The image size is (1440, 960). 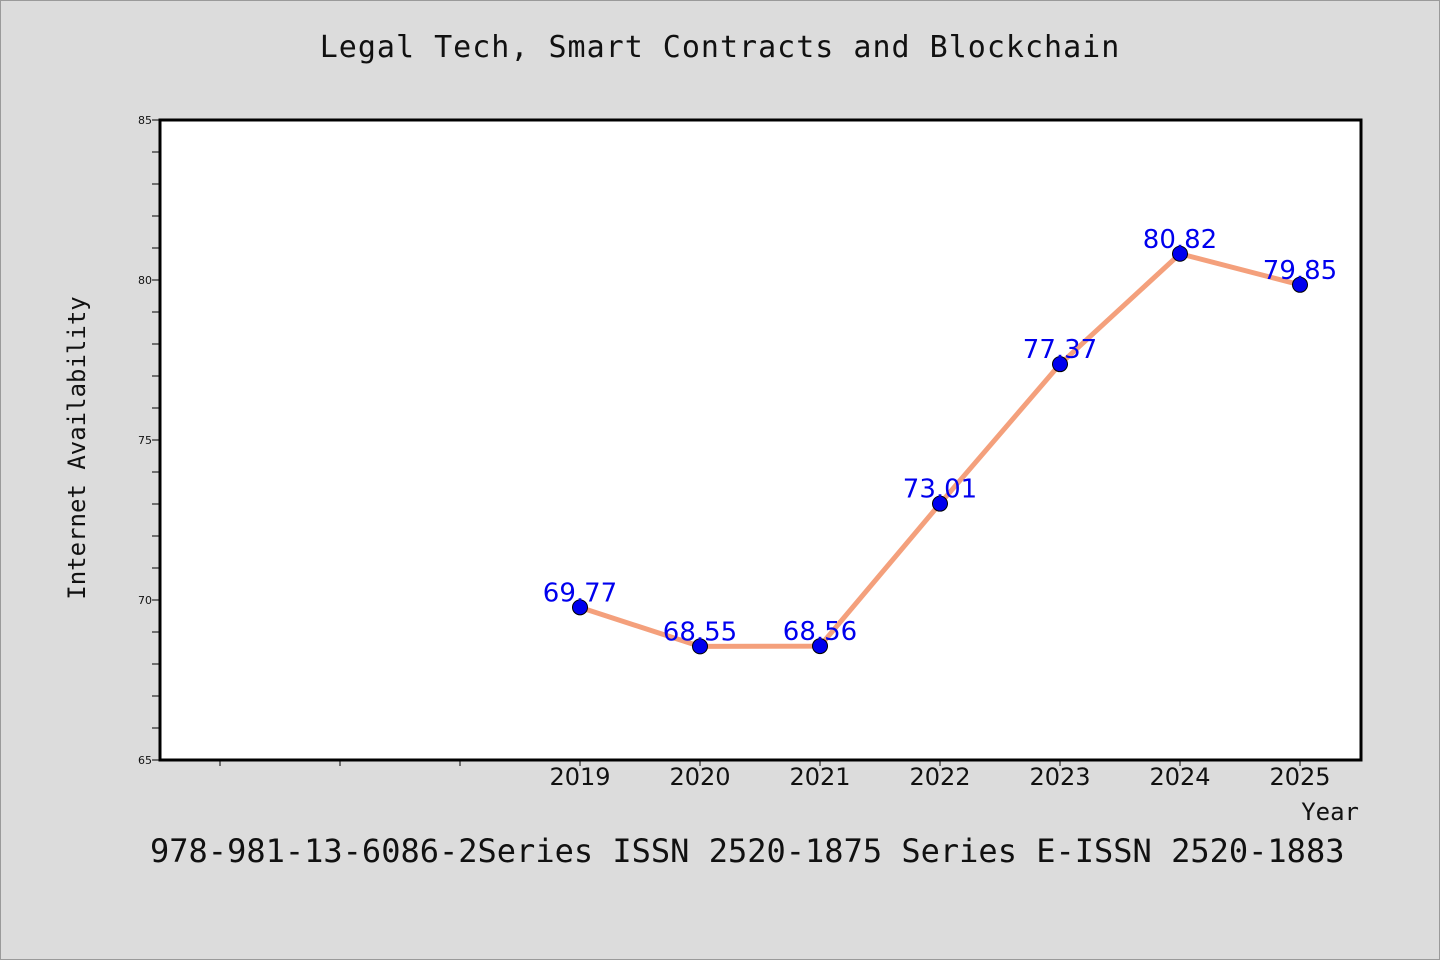 I want to click on x-tick-label: 2021, so click(x=819, y=777).